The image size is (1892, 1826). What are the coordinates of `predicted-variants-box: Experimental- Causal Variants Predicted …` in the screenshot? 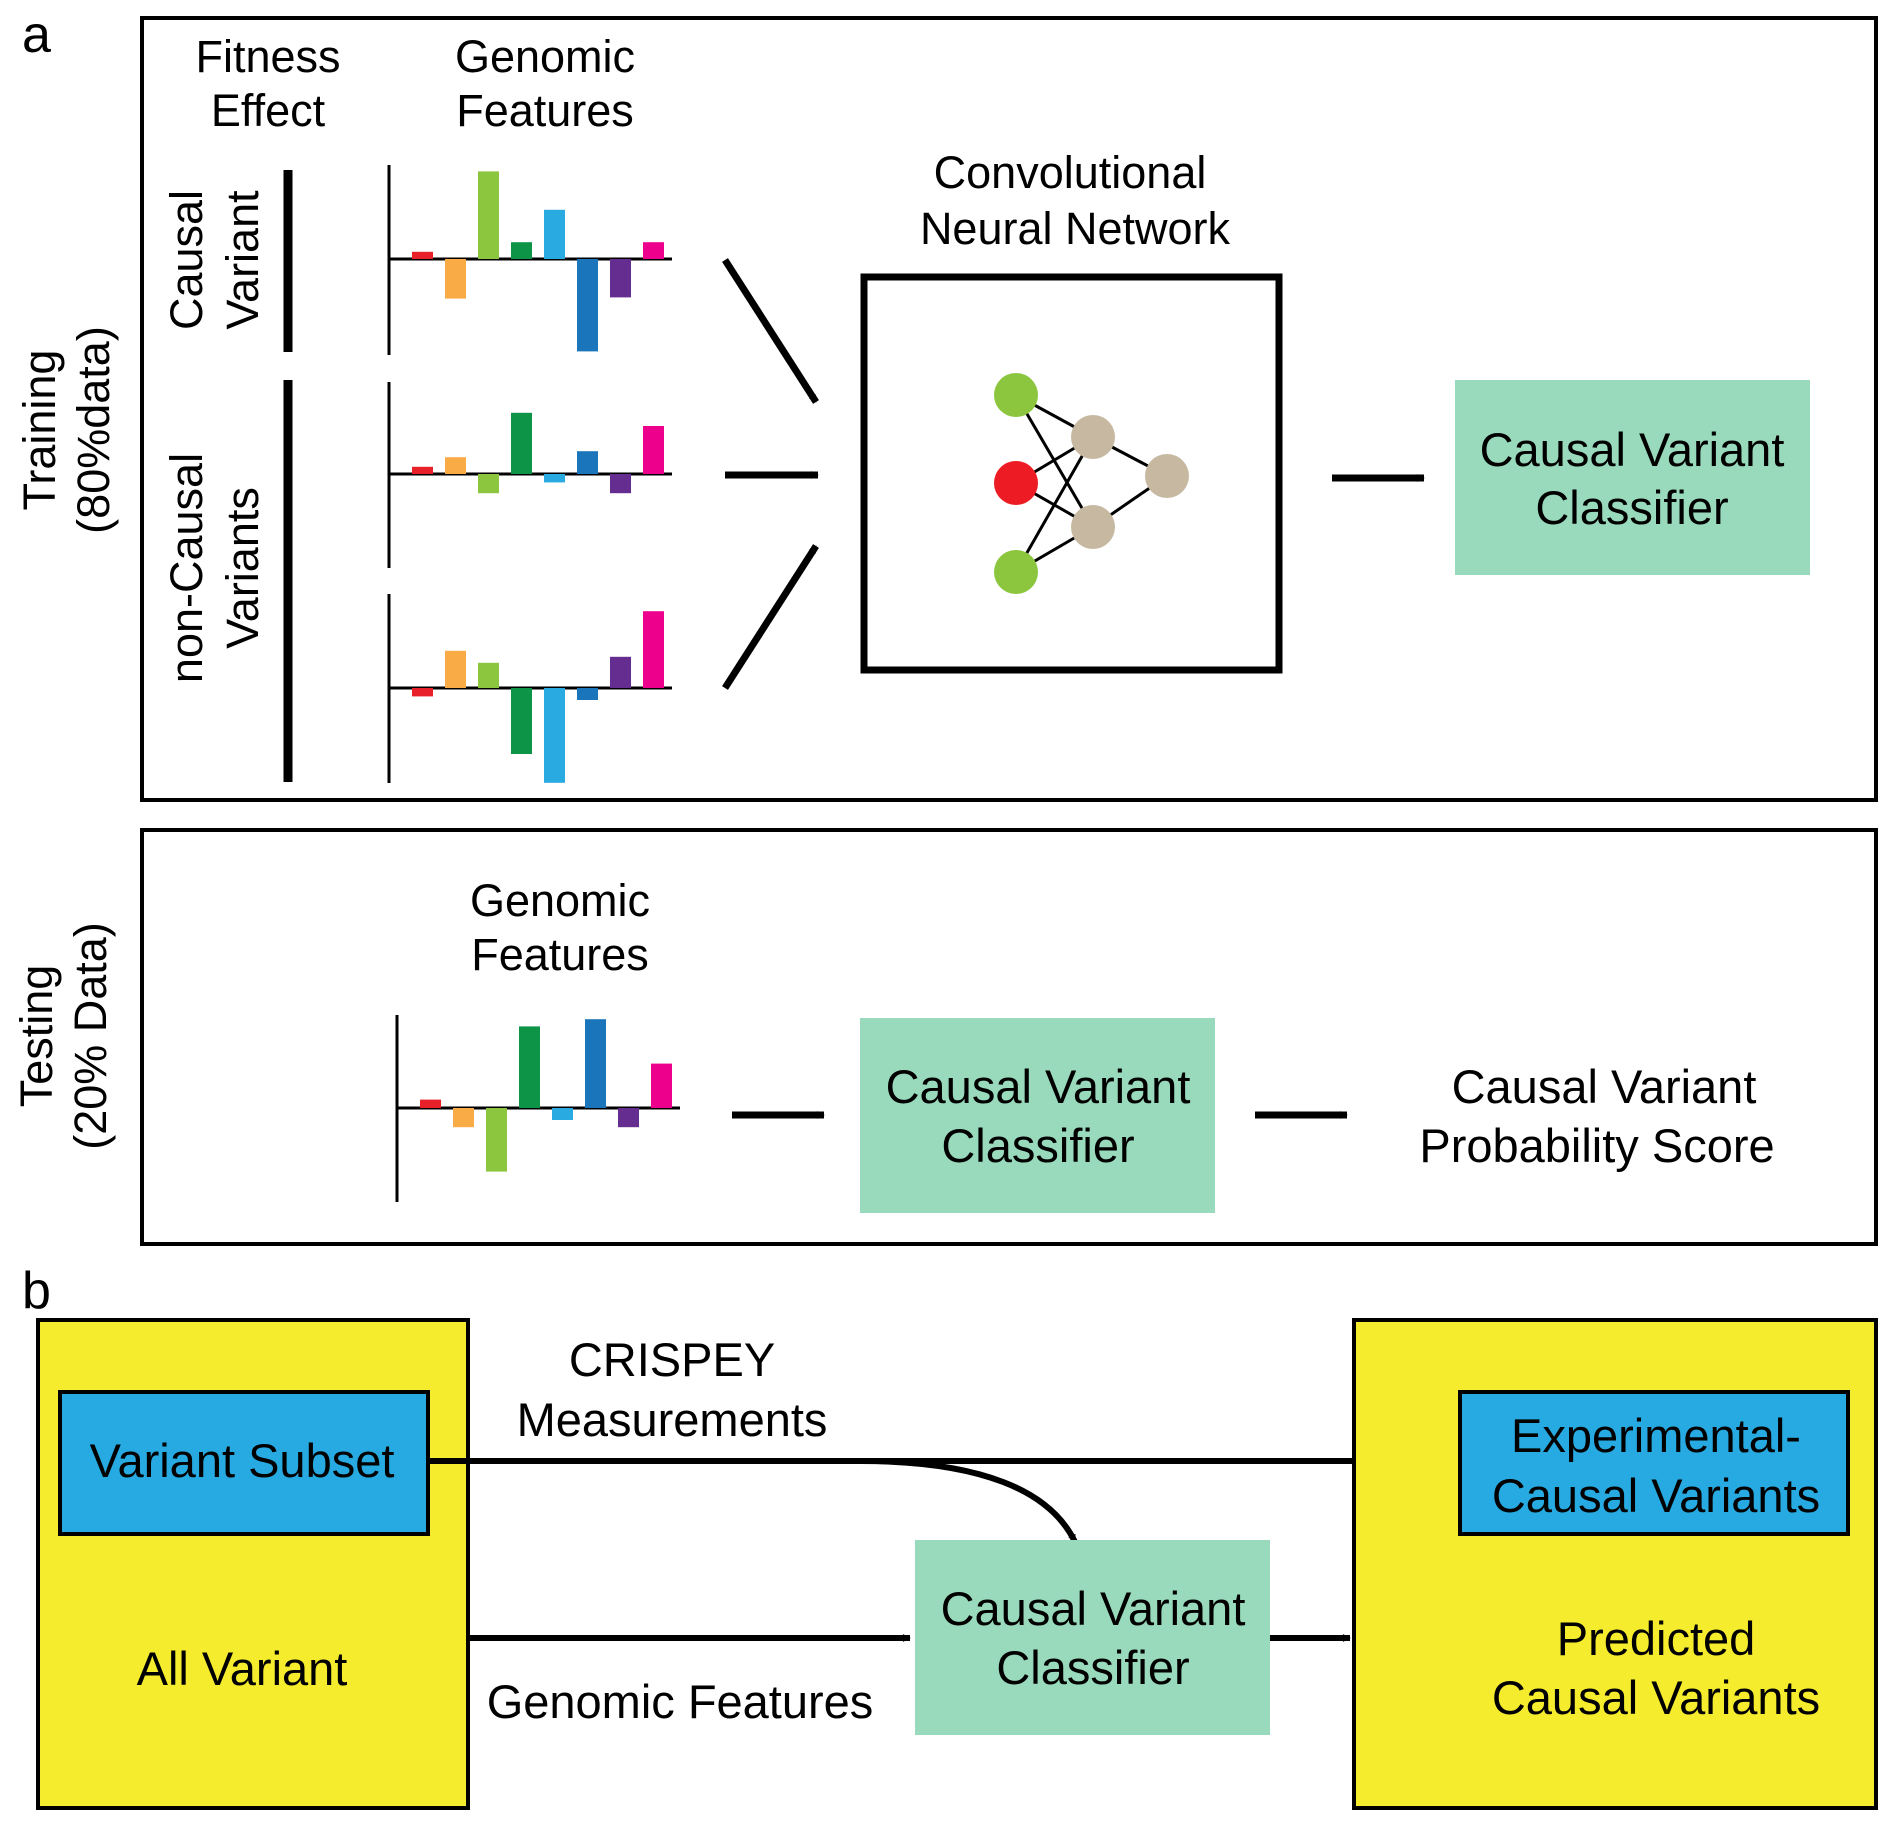 It's located at (1615, 1564).